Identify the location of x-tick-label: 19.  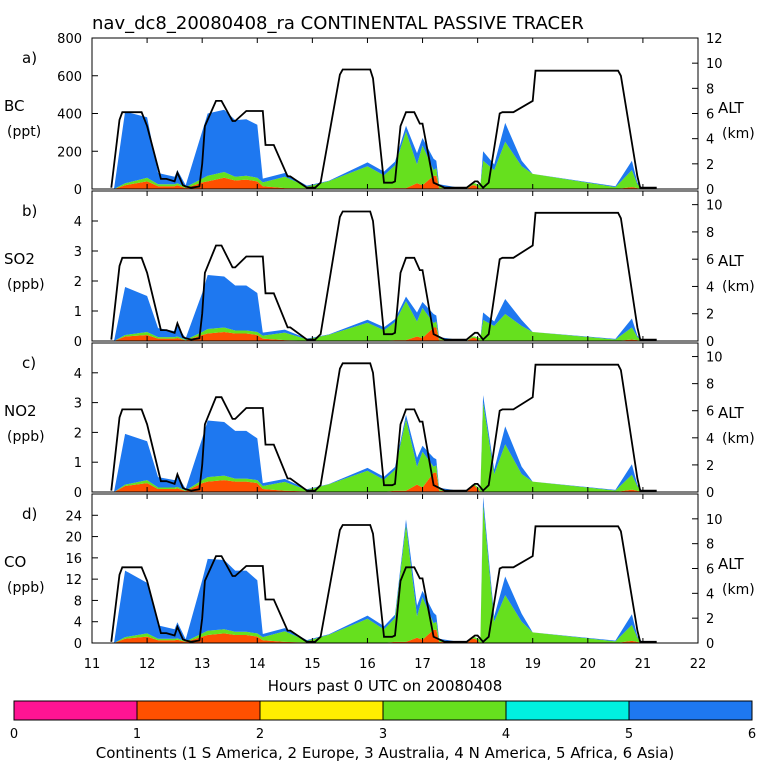
(532, 664).